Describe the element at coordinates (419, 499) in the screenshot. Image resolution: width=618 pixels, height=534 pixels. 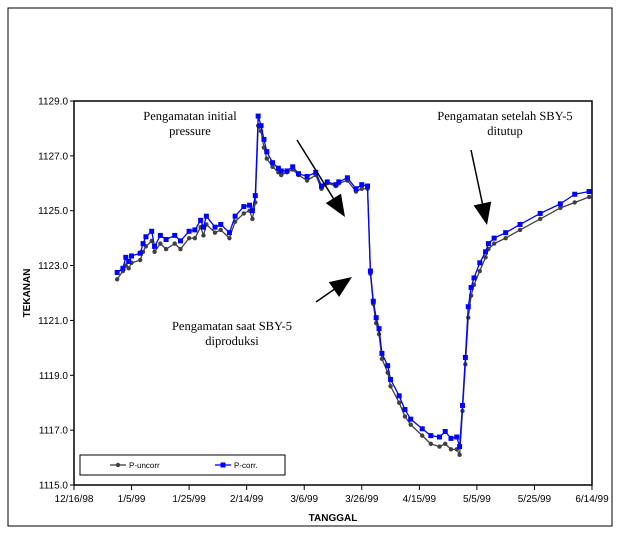
I see `x-tick-label: 4/15/99` at that location.